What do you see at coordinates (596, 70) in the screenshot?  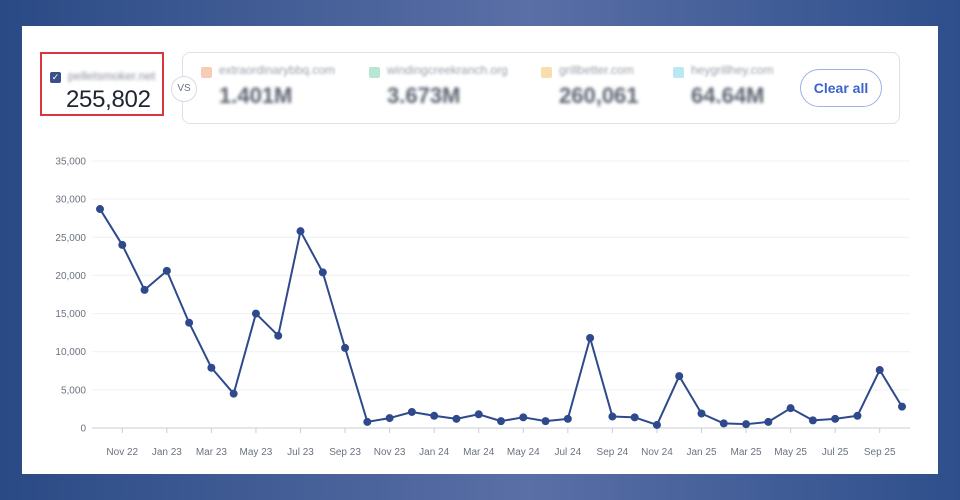 I see `competitor-3-domain: grillbetter.com` at bounding box center [596, 70].